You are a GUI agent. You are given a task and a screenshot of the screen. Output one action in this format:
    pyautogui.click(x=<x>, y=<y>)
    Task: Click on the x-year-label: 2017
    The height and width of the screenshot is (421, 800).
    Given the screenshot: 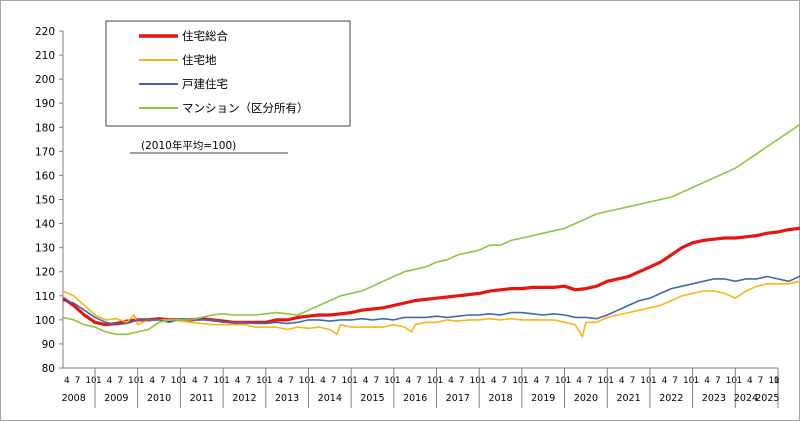 What is the action you would take?
    pyautogui.click(x=458, y=398)
    